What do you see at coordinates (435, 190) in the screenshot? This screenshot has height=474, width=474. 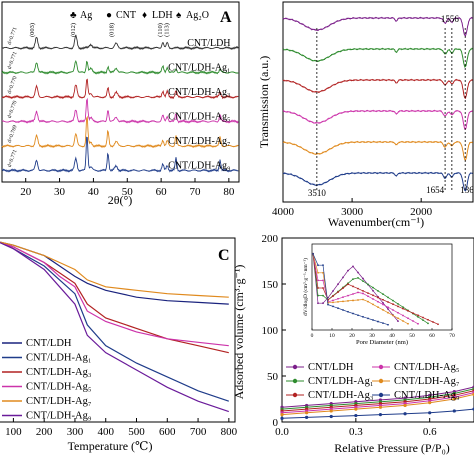 I see `panel-b-peak-label: 1654` at bounding box center [435, 190].